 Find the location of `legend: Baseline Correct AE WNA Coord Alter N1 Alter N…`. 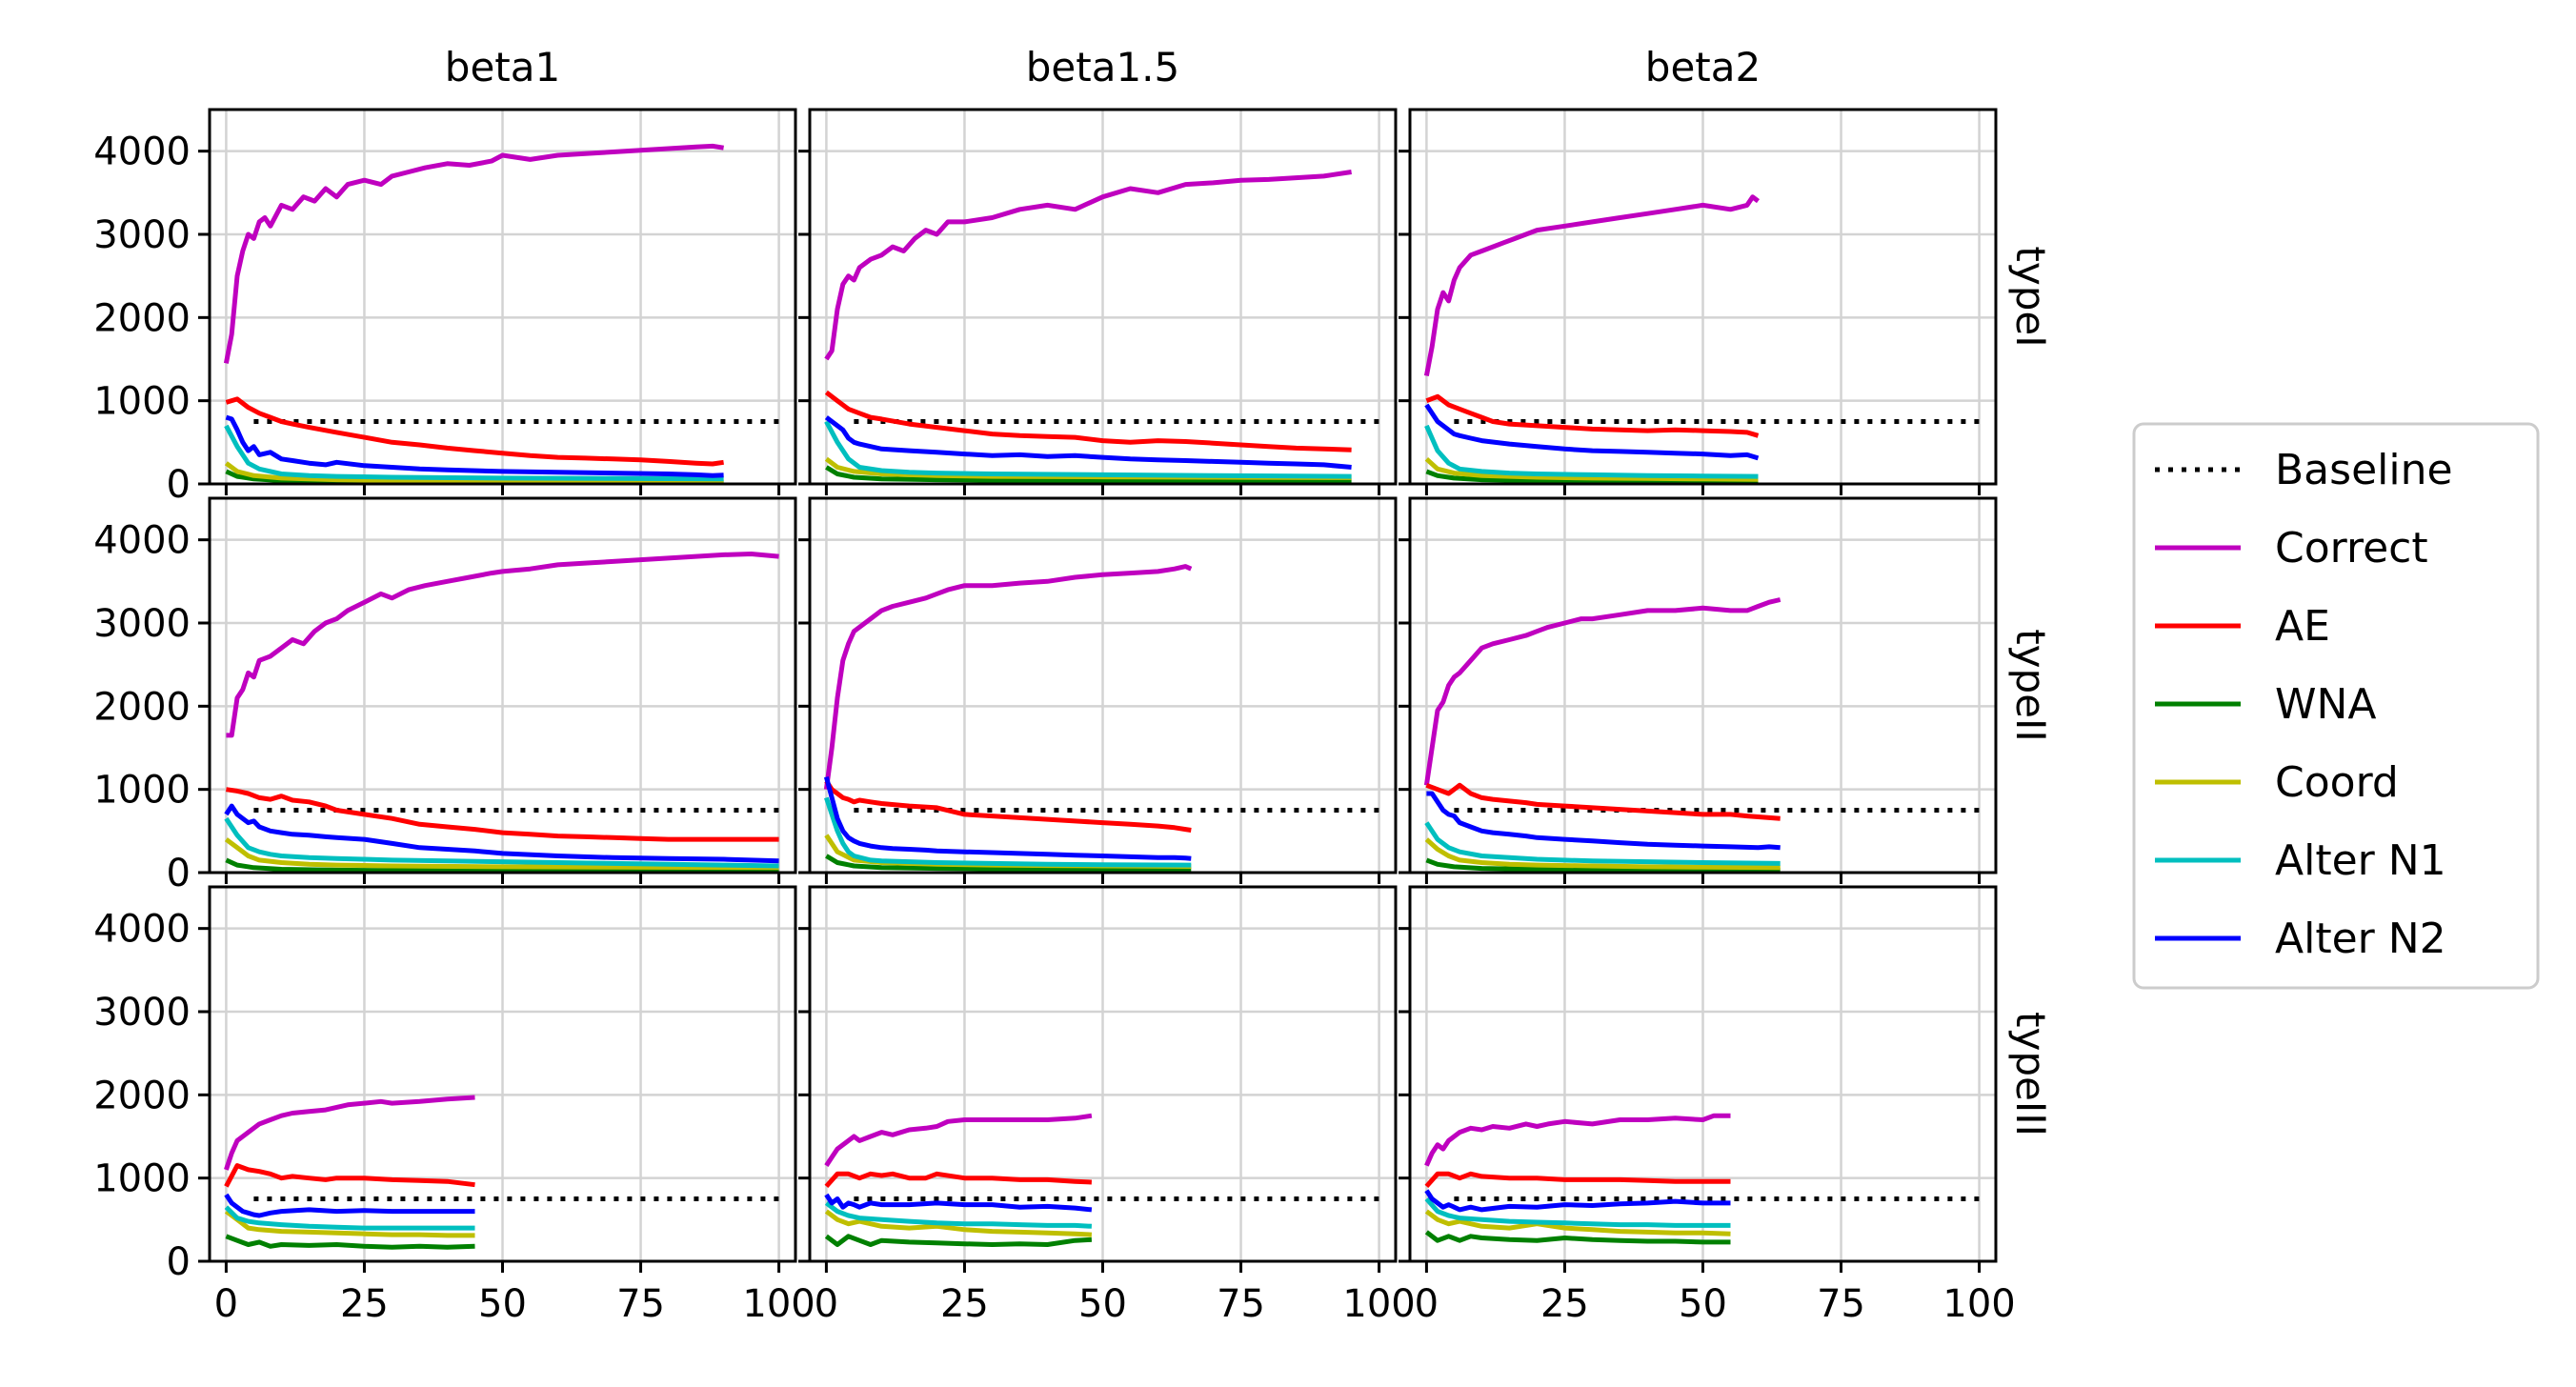

legend: Baseline Correct AE WNA Coord Alter N1 Alter N… is located at coordinates (2336, 706).